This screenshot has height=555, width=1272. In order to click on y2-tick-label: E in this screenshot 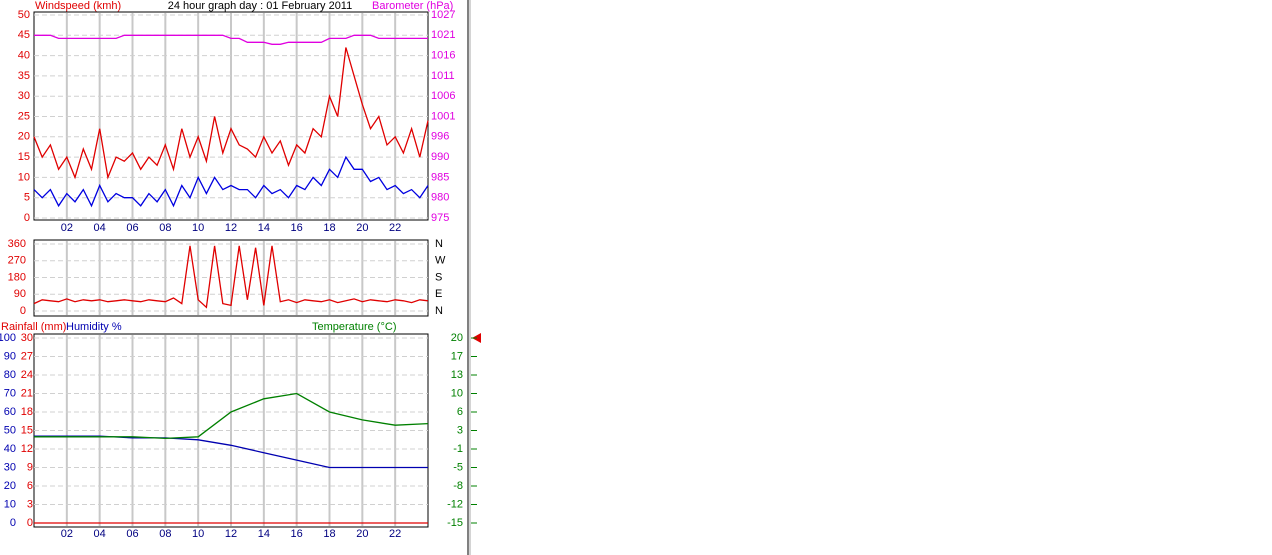, I will do `click(438, 294)`.